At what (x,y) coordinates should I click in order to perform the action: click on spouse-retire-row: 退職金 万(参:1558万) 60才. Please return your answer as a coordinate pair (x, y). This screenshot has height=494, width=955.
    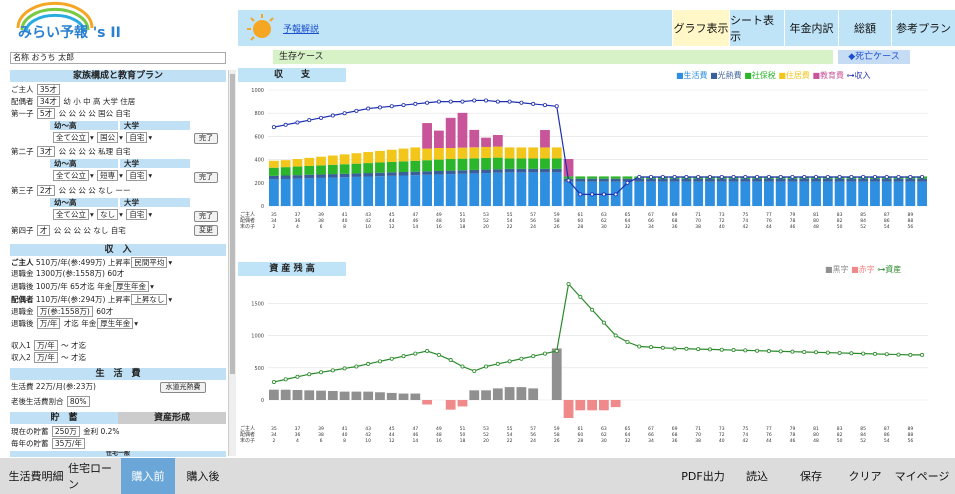
    Looking at the image, I should click on (62, 311).